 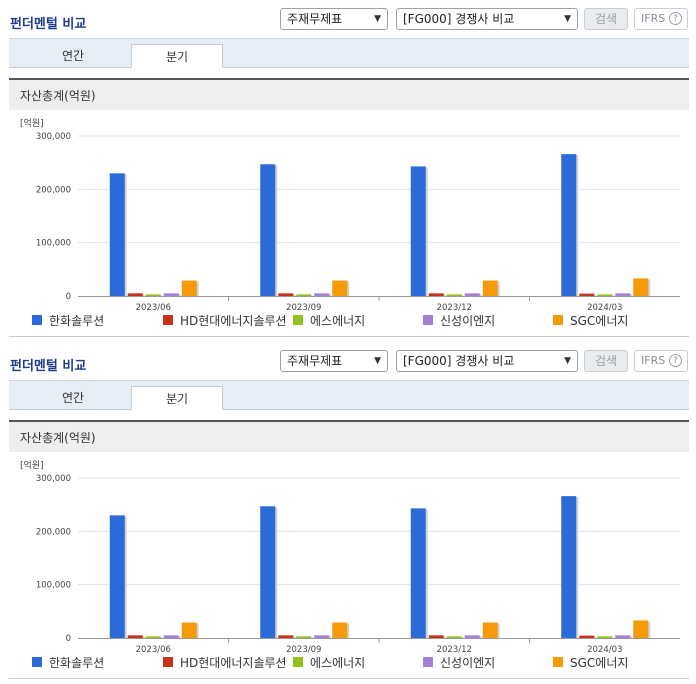 I want to click on x-tick-label: 2023/12, so click(x=454, y=308).